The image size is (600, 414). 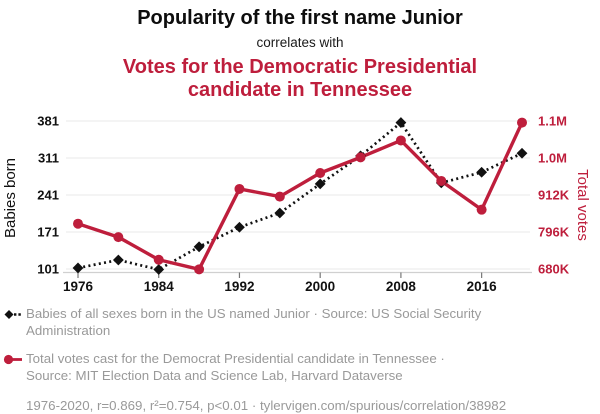 What do you see at coordinates (48, 158) in the screenshot?
I see `left-y-tick-label: 311` at bounding box center [48, 158].